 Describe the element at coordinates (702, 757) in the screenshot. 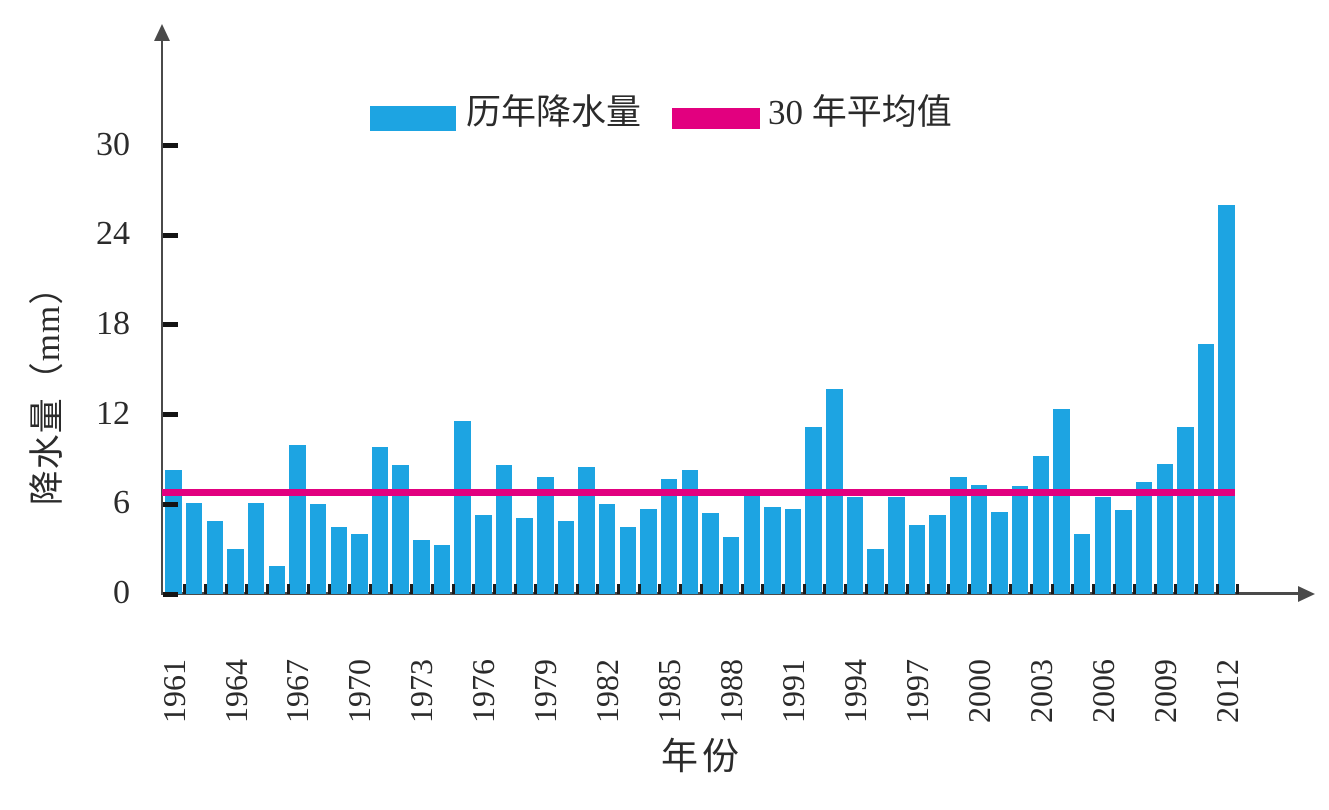

I see `x-axis-title: 年份` at that location.